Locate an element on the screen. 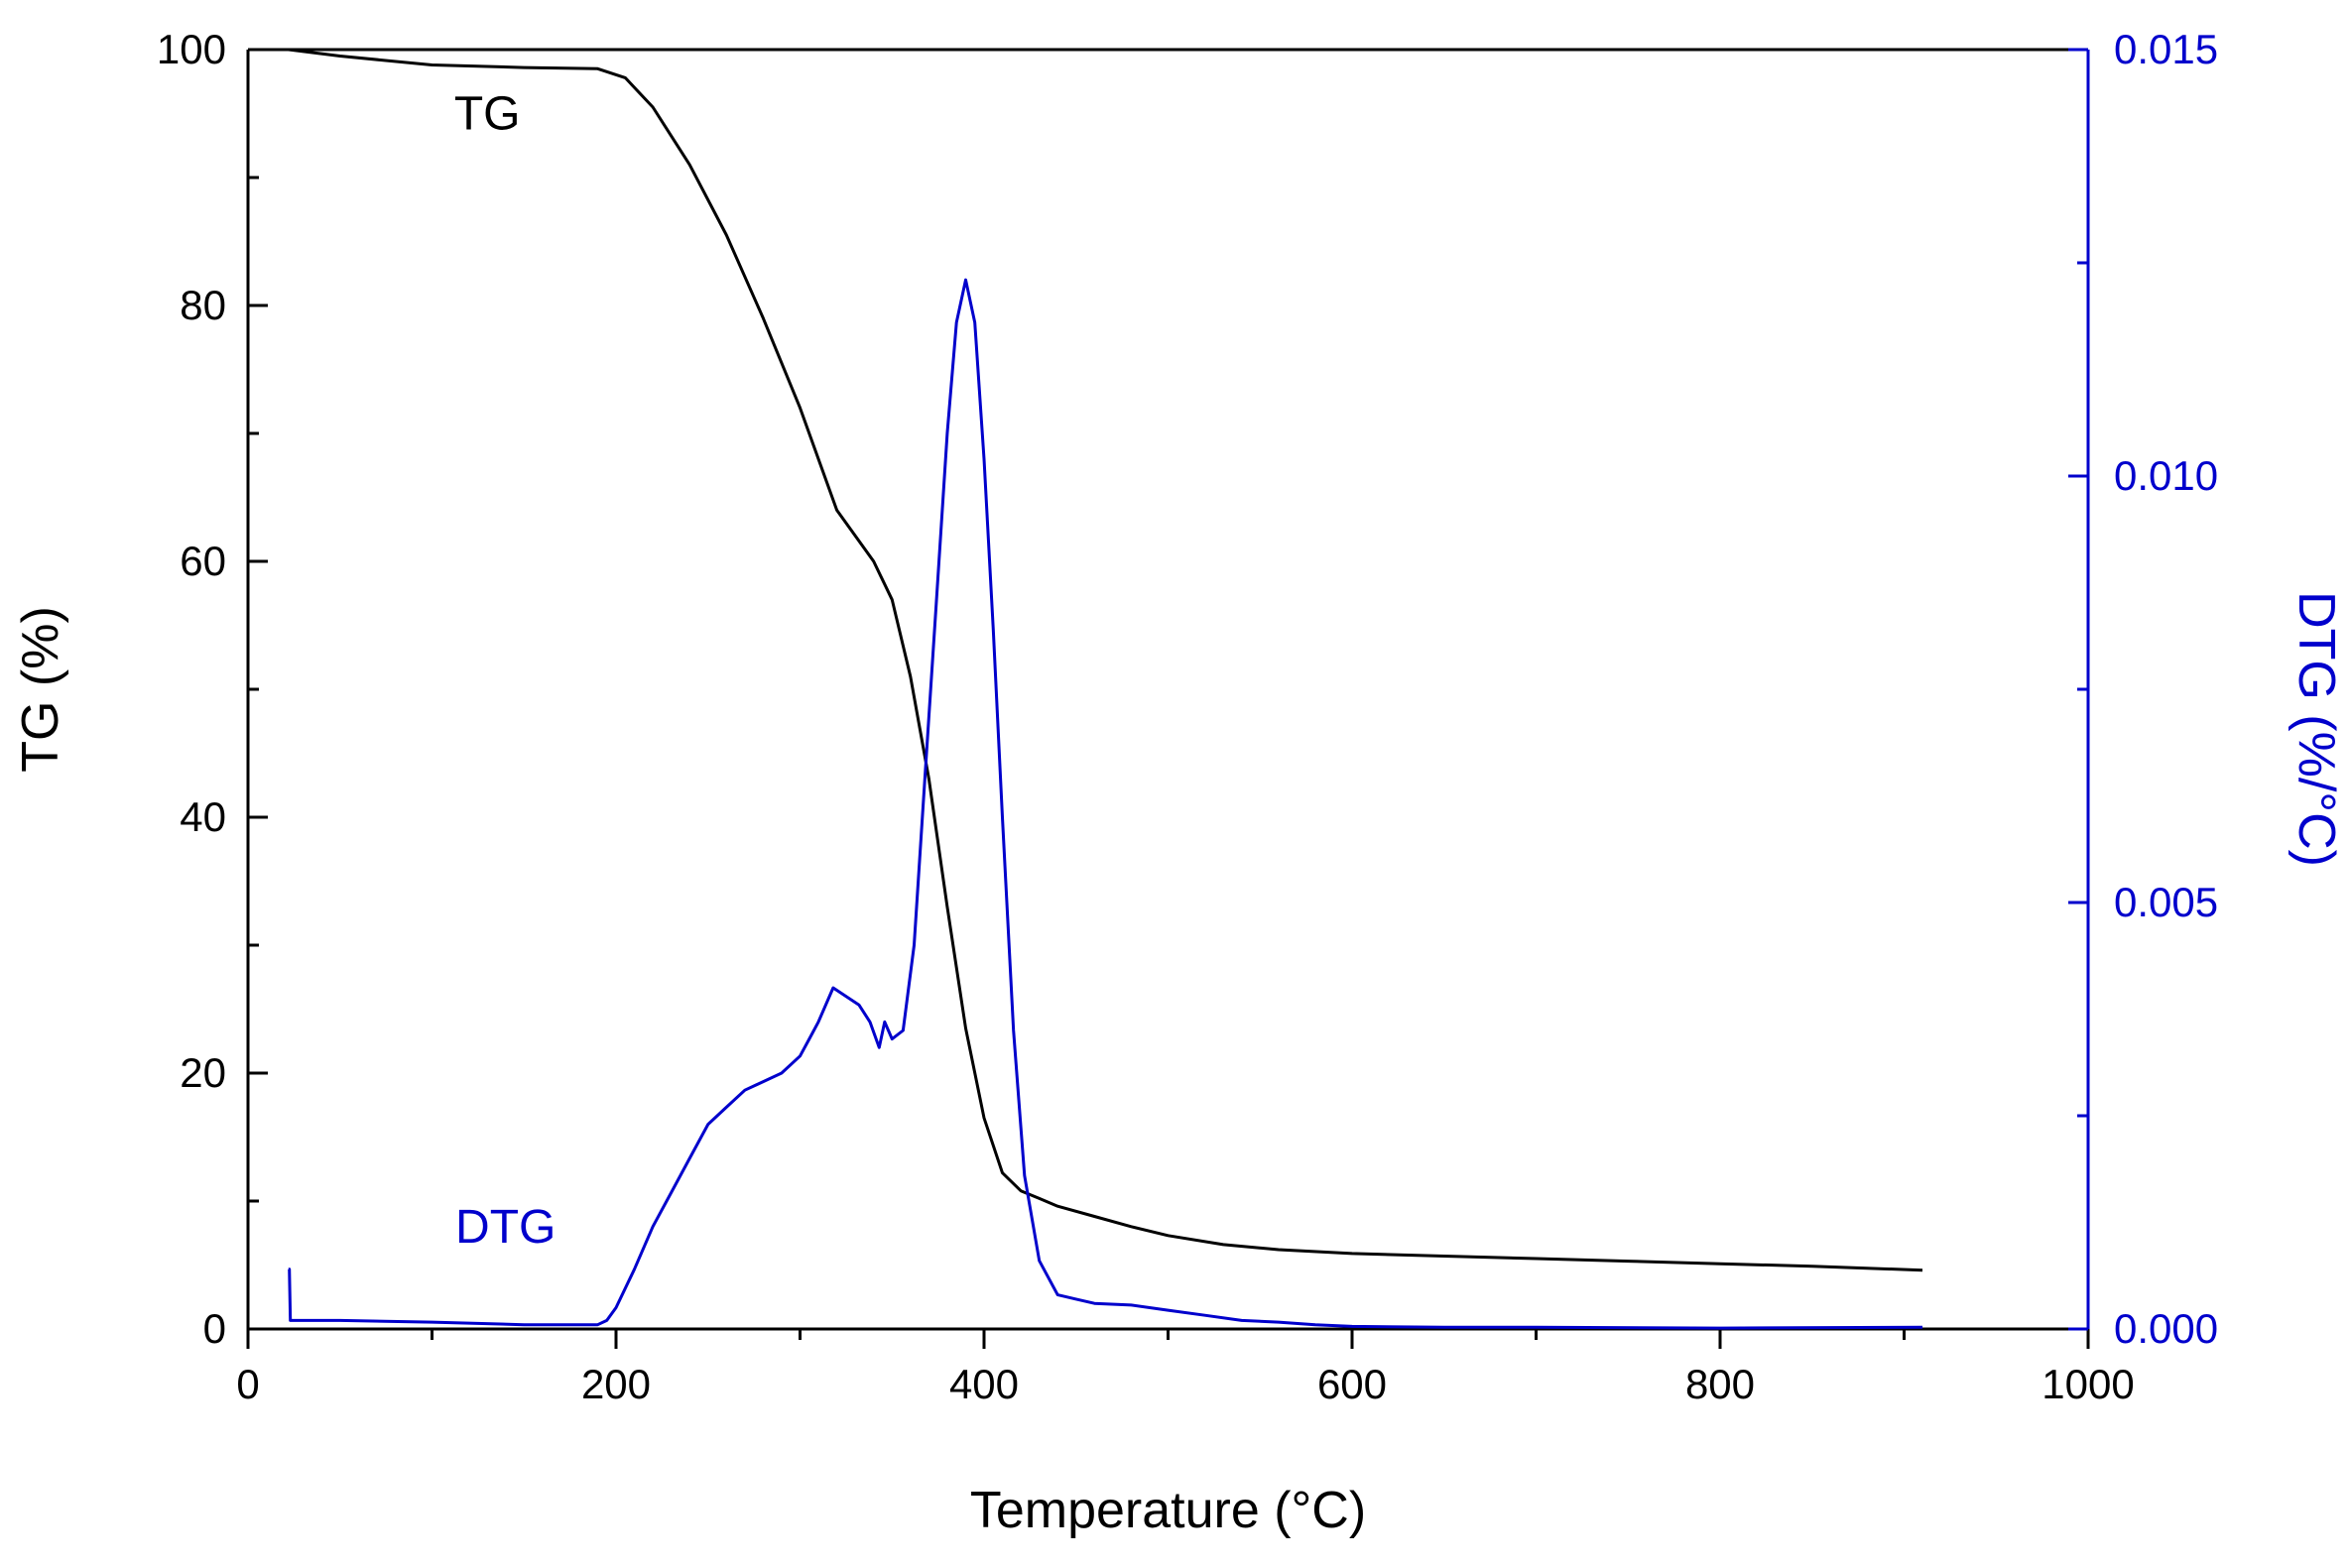 This screenshot has width=2350, height=1568. x-tick-label: 0 is located at coordinates (248, 1384).